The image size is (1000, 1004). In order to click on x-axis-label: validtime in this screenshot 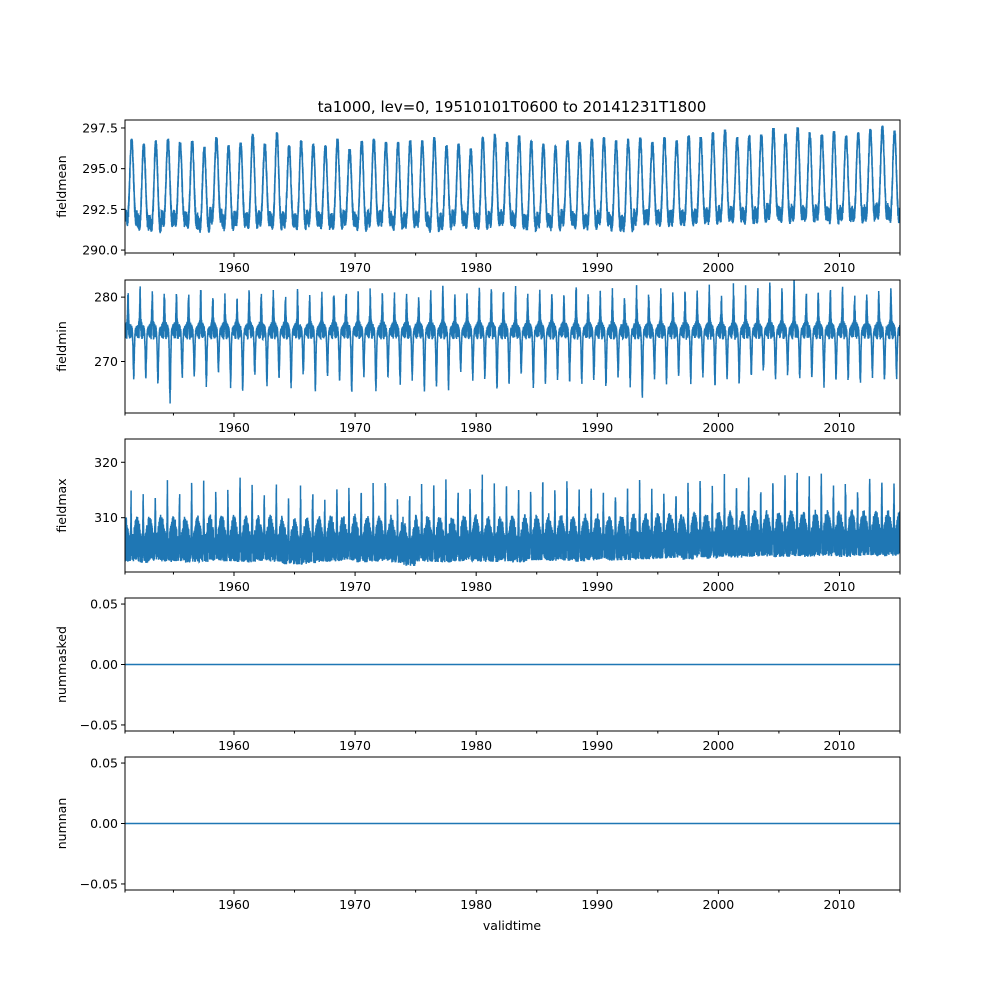, I will do `click(512, 925)`.